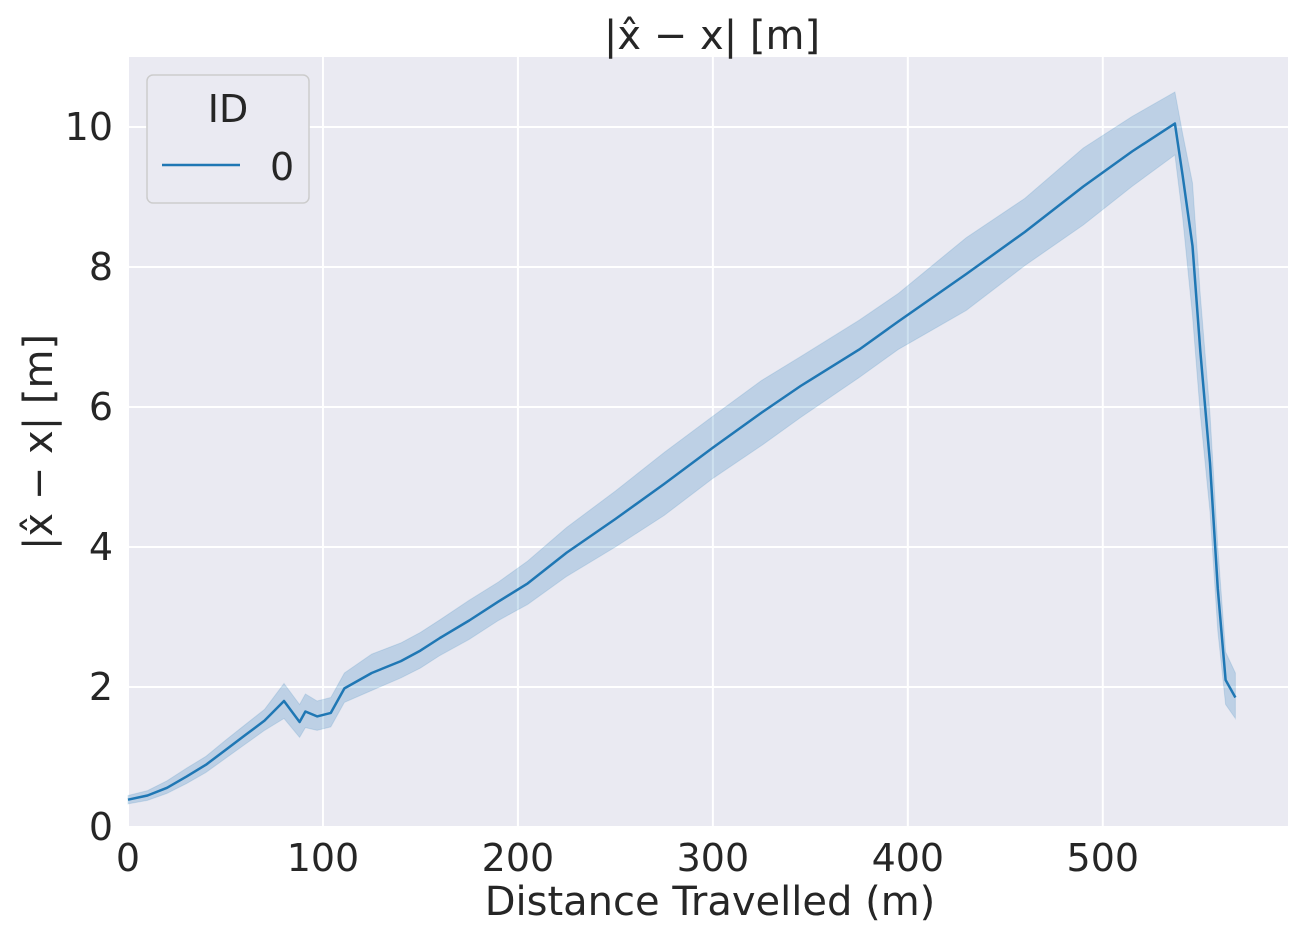 This screenshot has height=933, width=1300. I want to click on x-tick-labels: 0 100 200 300 400 500, so click(627, 858).